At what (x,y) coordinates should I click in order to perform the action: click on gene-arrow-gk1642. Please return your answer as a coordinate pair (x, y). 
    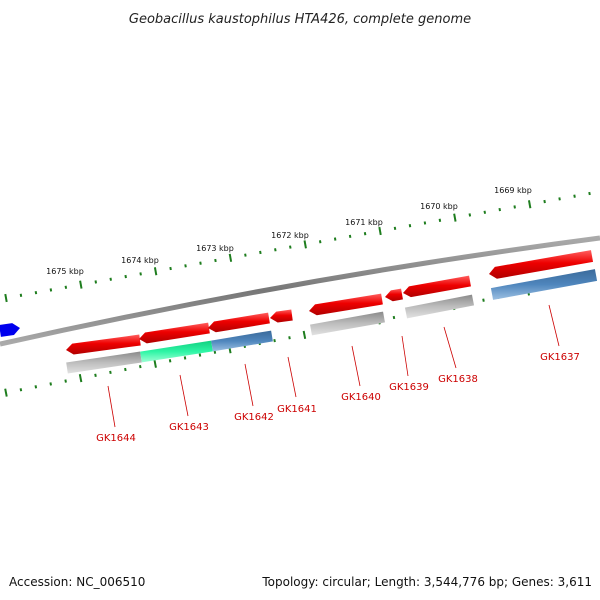
    Looking at the image, I should click on (239, 322).